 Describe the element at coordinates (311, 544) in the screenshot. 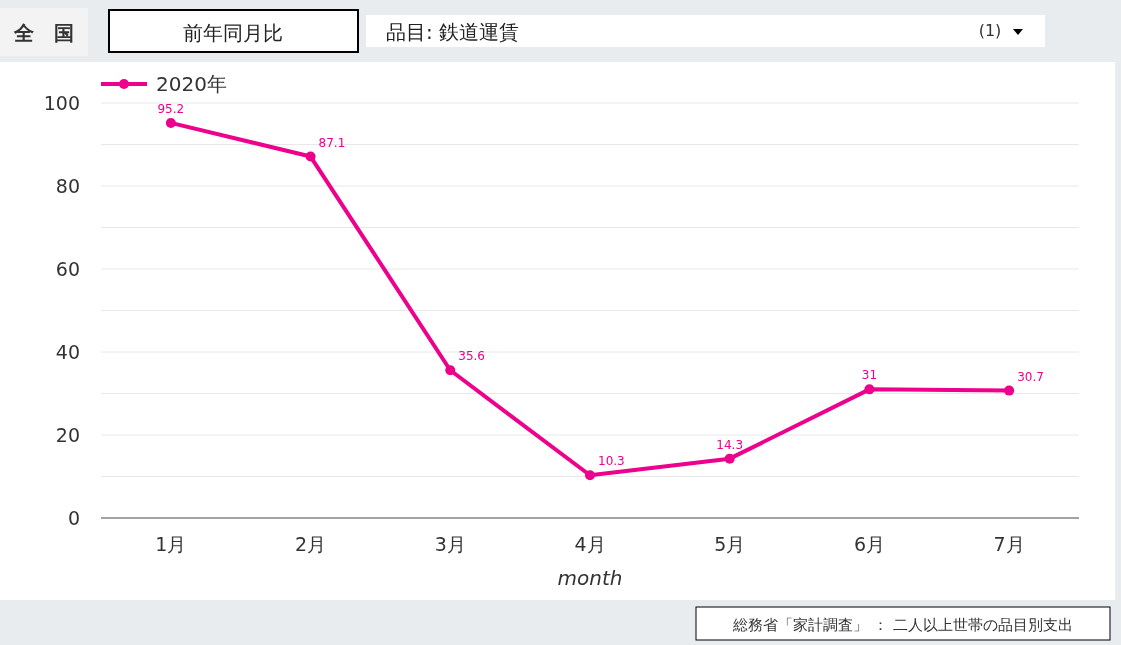

I see `x-tick-label: 2月` at that location.